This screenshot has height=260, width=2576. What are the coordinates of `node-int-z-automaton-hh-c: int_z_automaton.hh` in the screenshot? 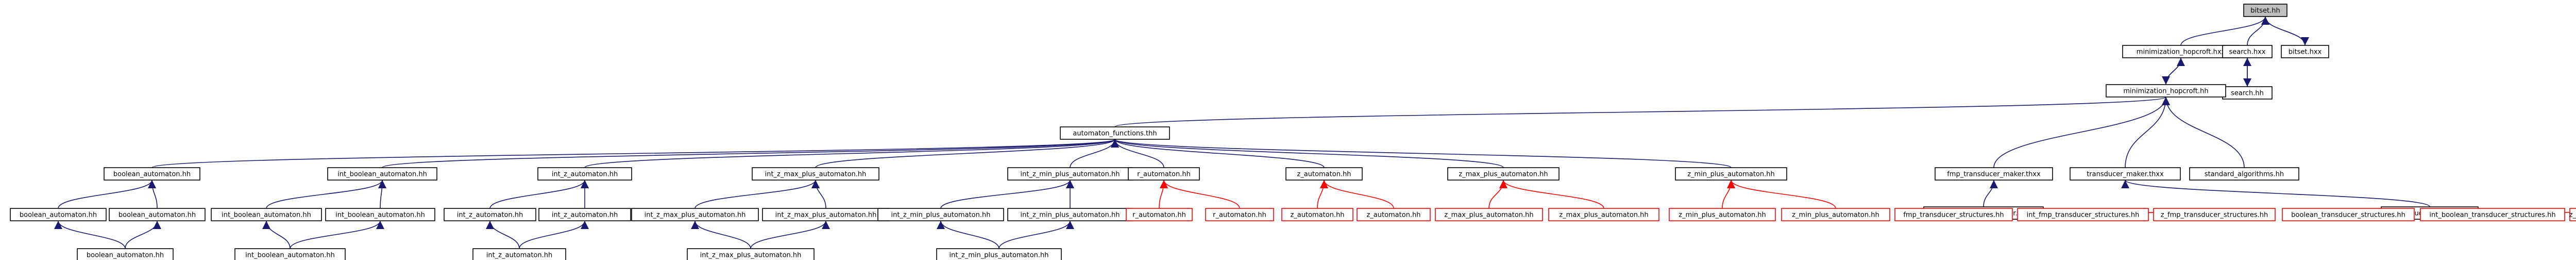 It's located at (584, 215).